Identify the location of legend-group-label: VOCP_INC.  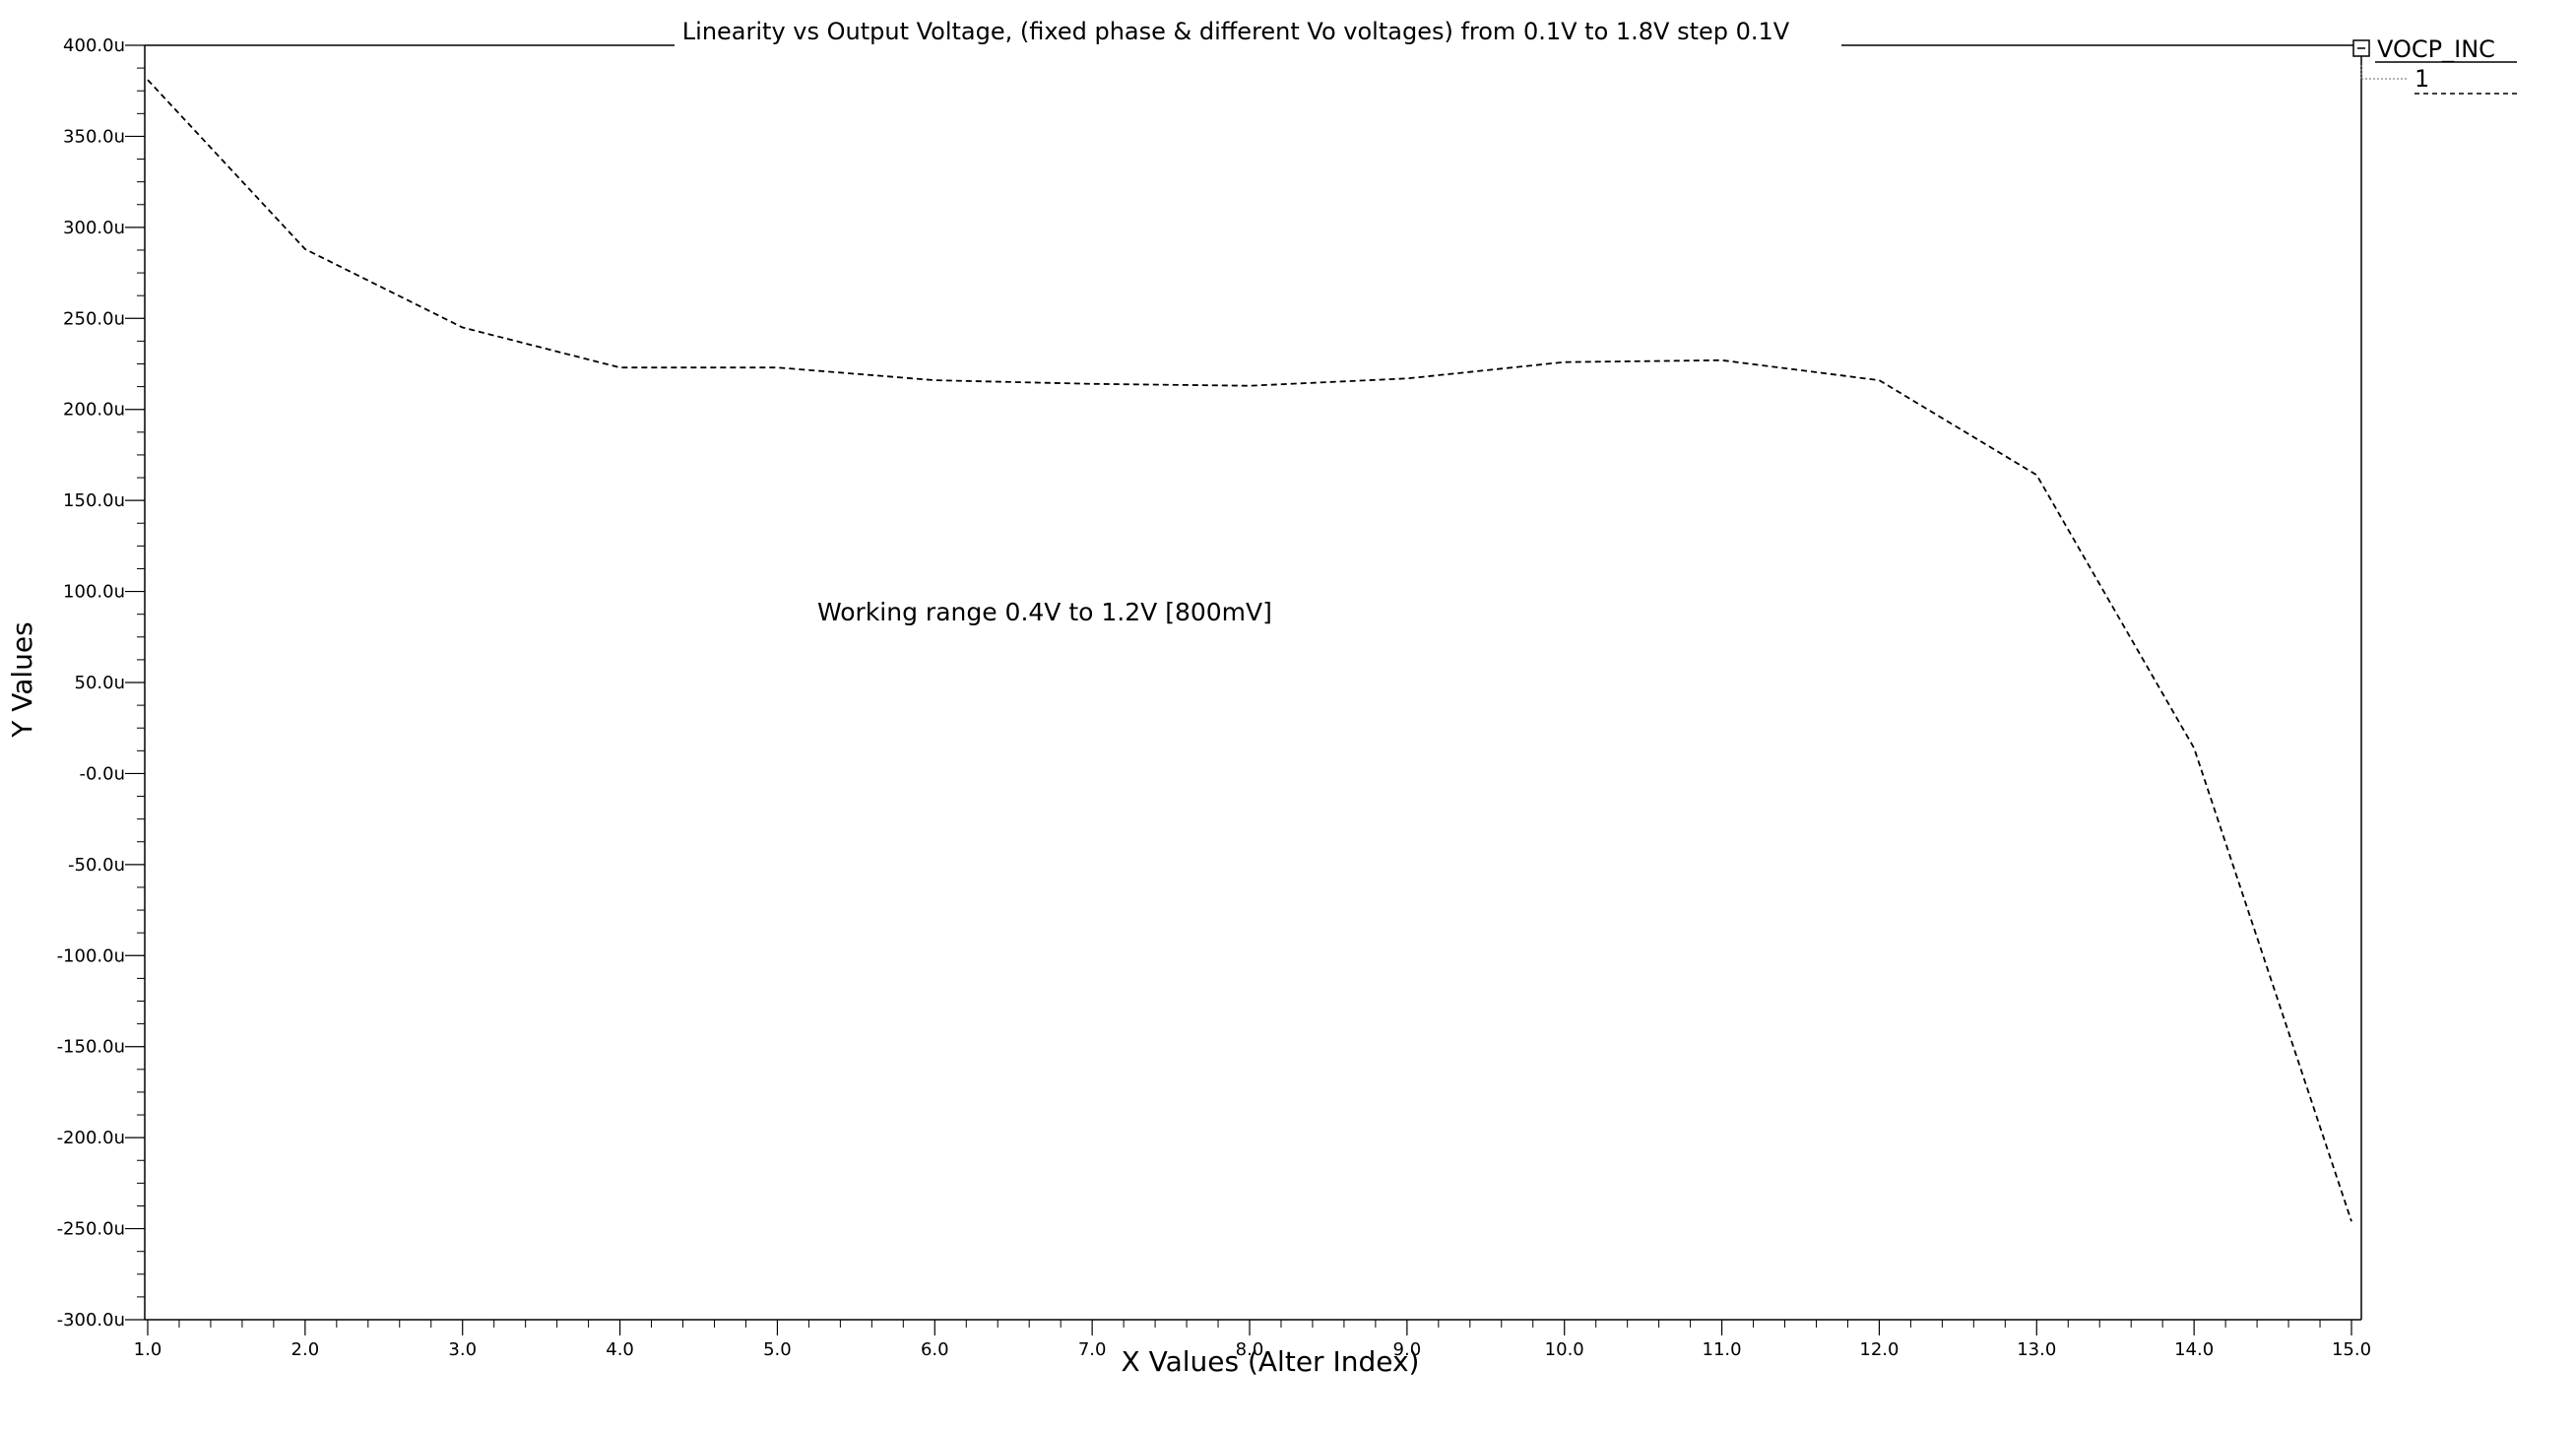
(2436, 49).